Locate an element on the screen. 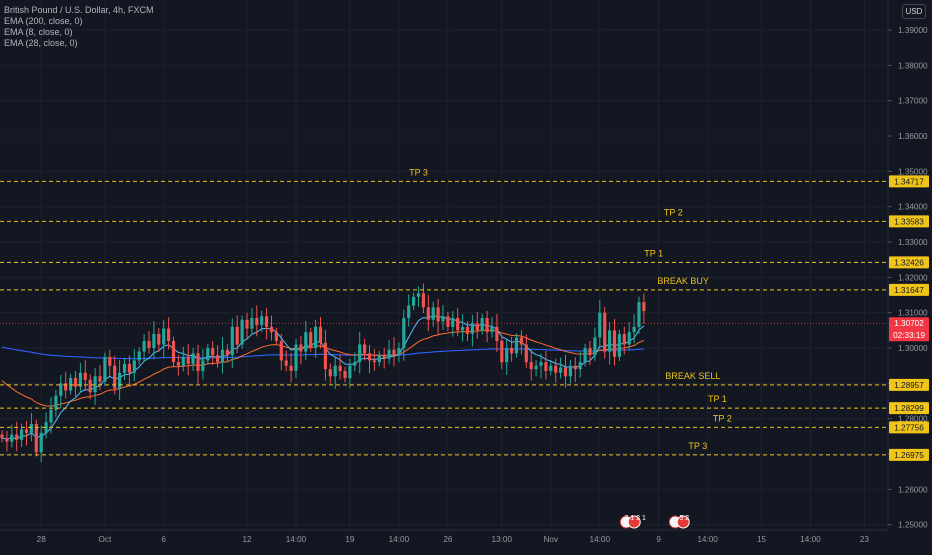 This screenshot has height=555, width=932. price-tick-label: 1.39000 is located at coordinates (913, 30).